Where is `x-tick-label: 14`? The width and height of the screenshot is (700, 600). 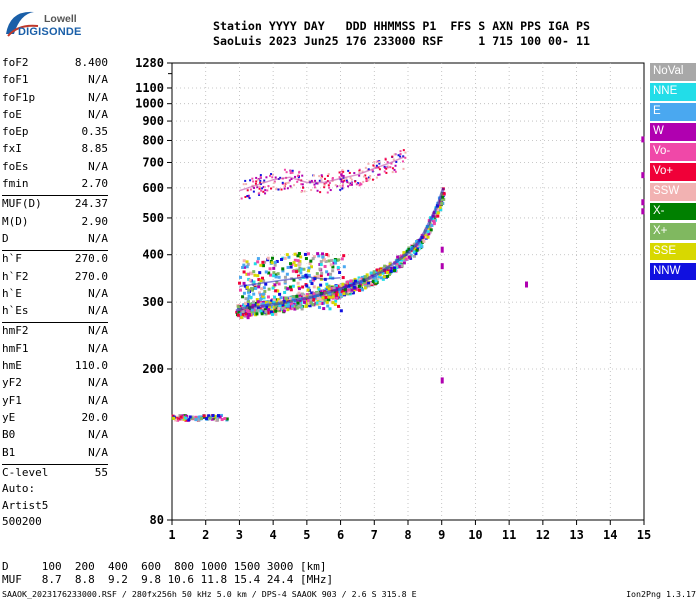 x-tick-label: 14 is located at coordinates (610, 535).